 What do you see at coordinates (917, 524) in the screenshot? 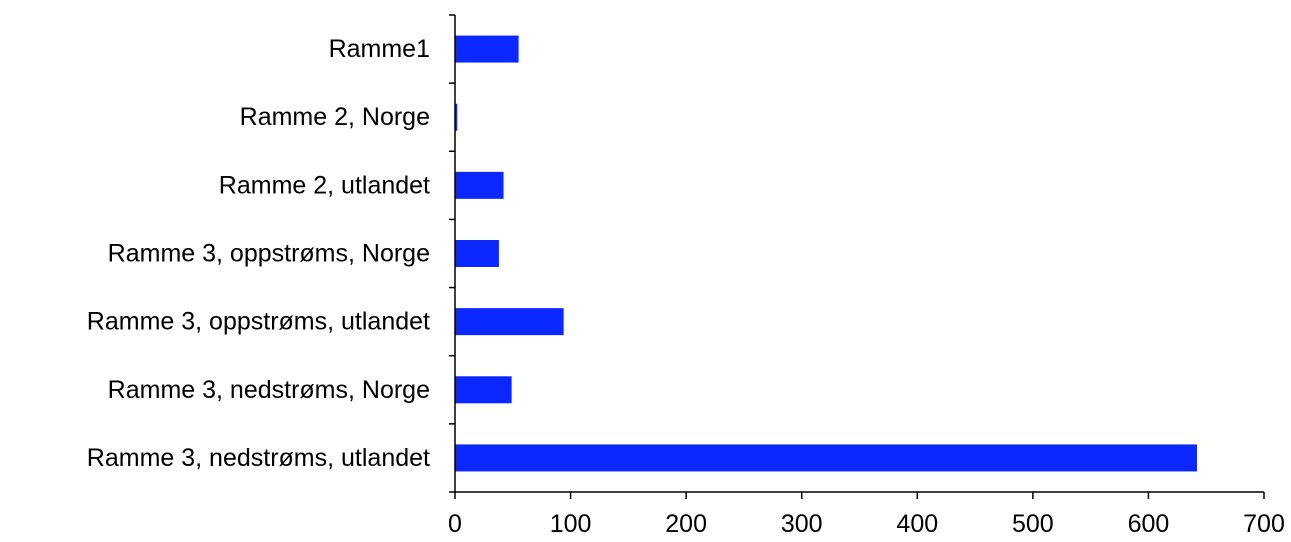
I see `x-tick-label: 400` at bounding box center [917, 524].